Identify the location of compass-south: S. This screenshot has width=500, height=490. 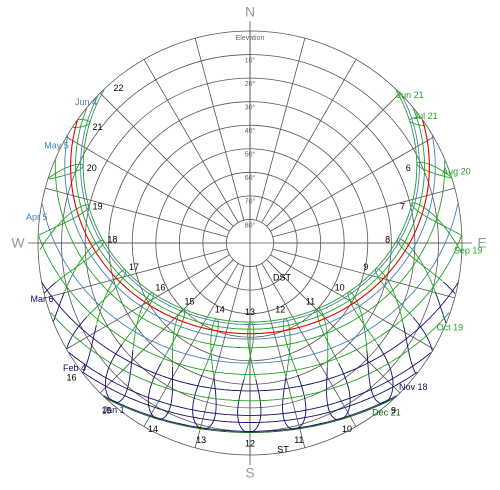
(249, 473).